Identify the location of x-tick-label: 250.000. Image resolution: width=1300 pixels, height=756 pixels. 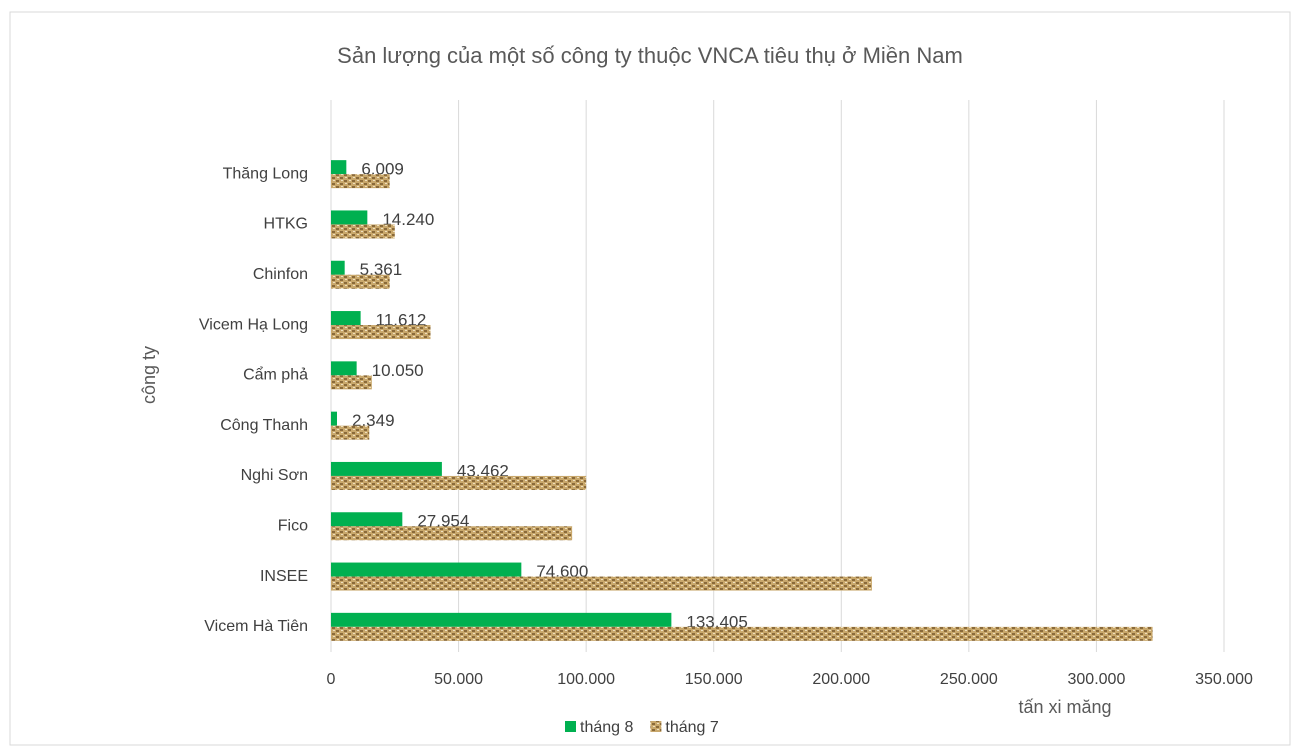
(969, 679).